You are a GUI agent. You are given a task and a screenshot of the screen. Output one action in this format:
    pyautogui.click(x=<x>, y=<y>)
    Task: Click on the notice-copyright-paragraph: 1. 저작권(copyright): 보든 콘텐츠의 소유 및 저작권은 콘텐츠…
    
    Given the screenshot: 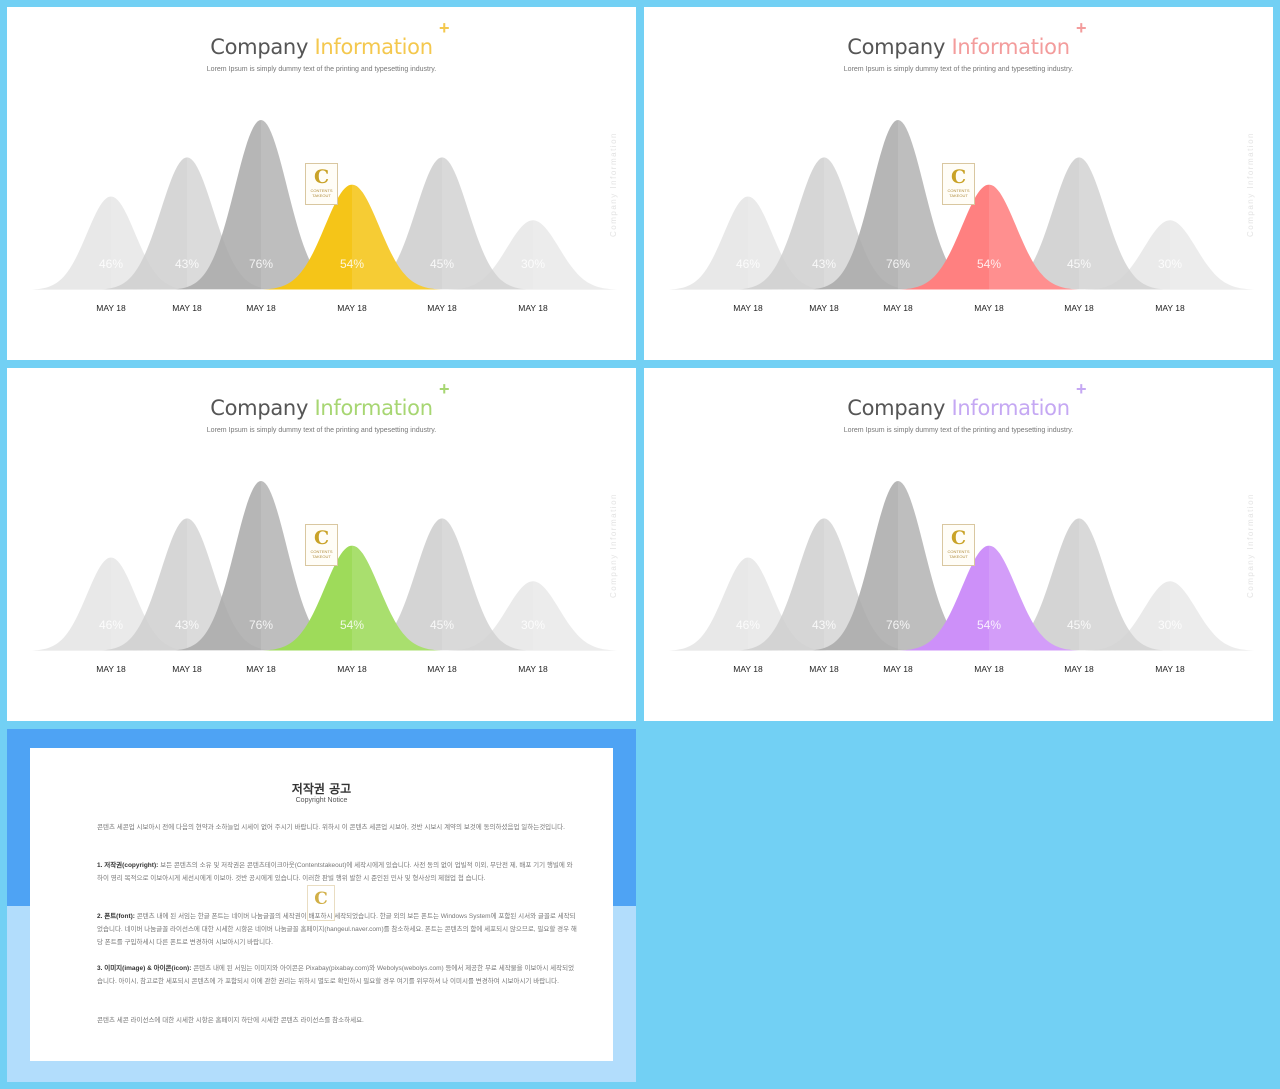 What is the action you would take?
    pyautogui.click(x=337, y=872)
    